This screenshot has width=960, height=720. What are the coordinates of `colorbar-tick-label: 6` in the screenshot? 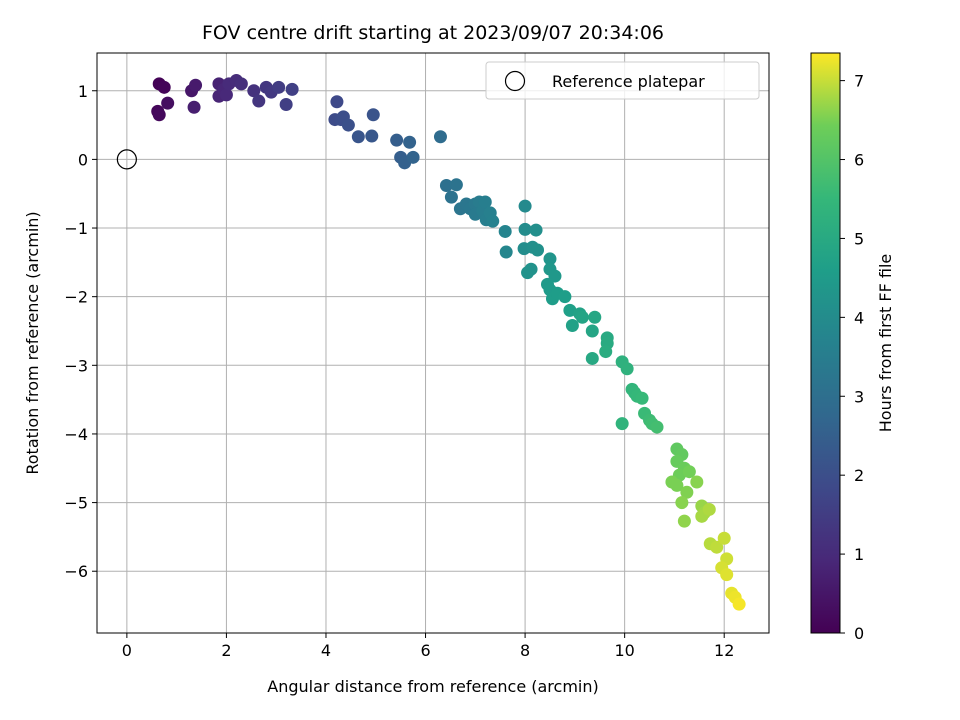 It's located at (859, 160).